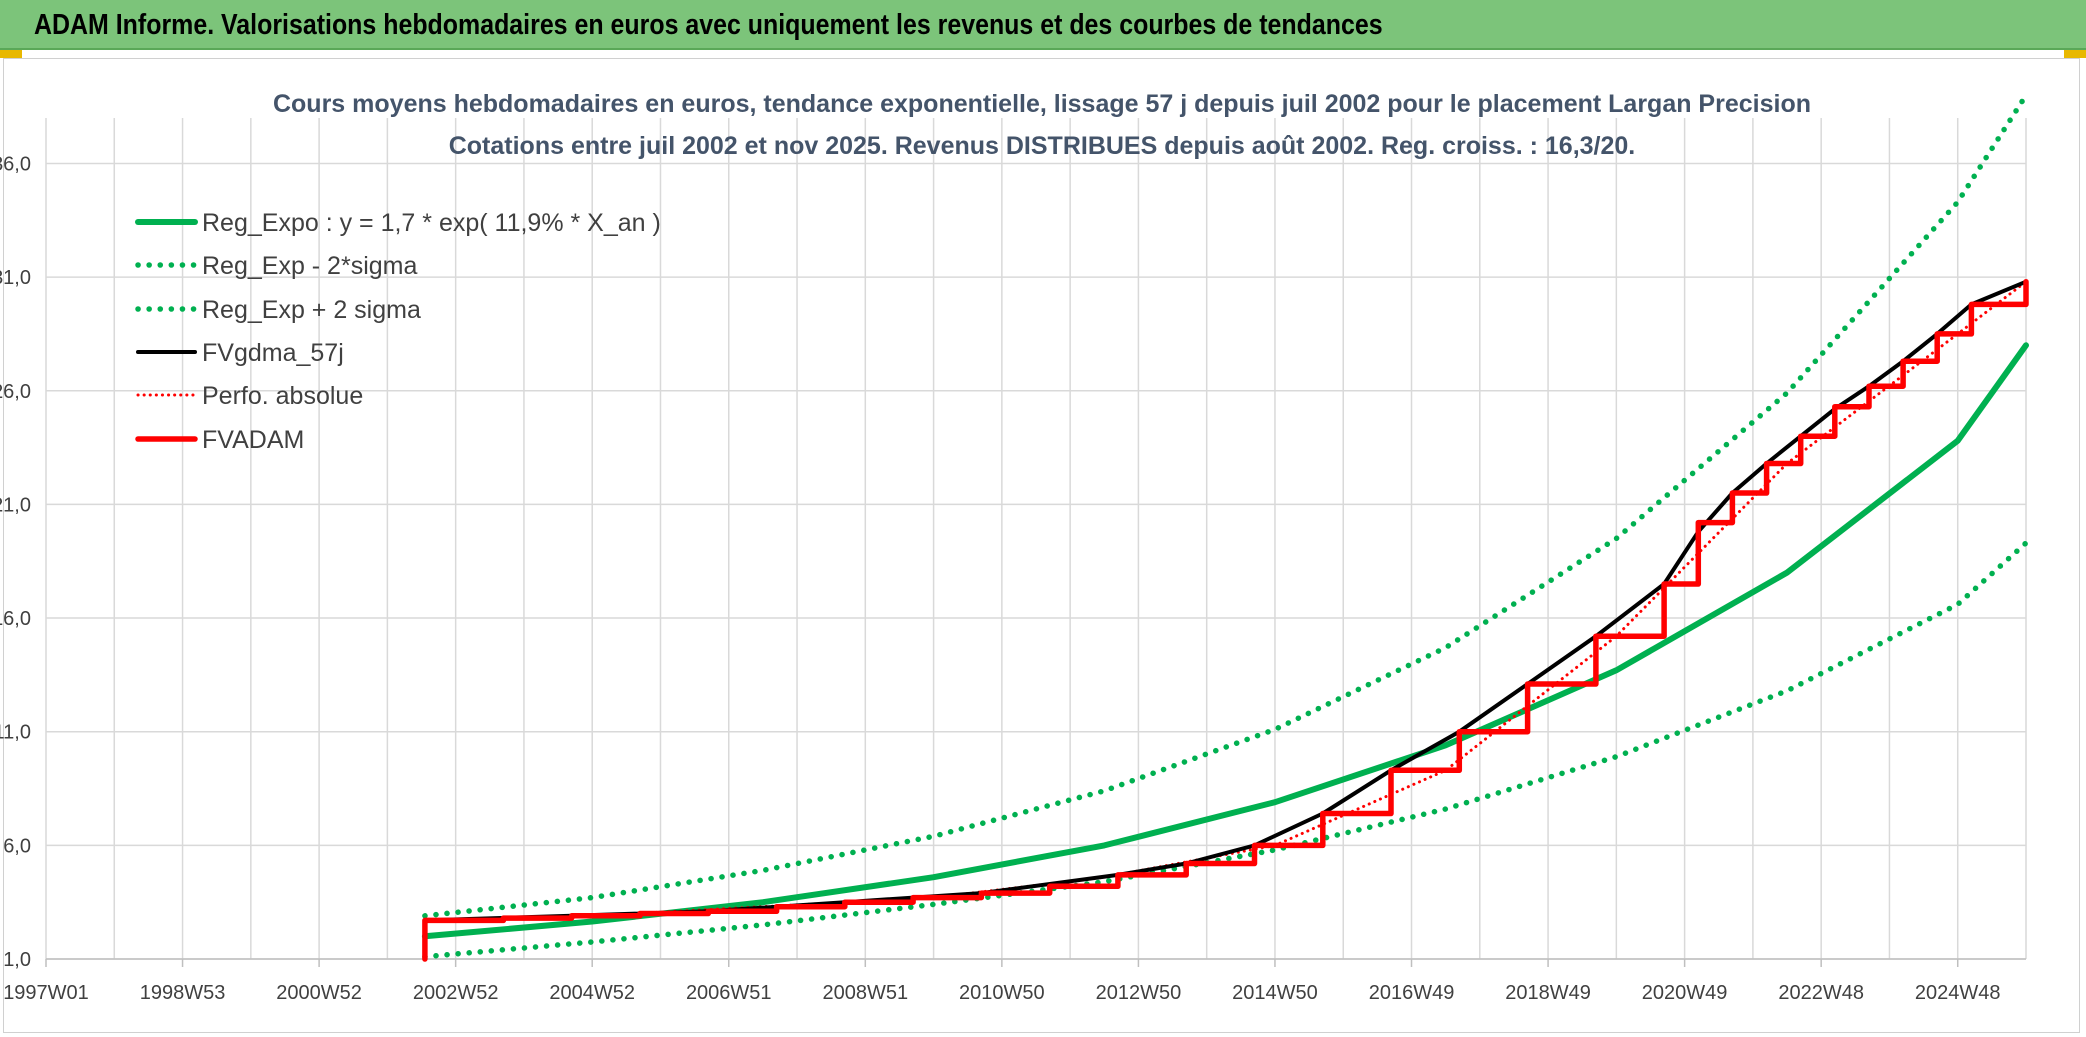 The width and height of the screenshot is (2086, 1037). What do you see at coordinates (183, 993) in the screenshot?
I see `x-tick-label: 1998W53` at bounding box center [183, 993].